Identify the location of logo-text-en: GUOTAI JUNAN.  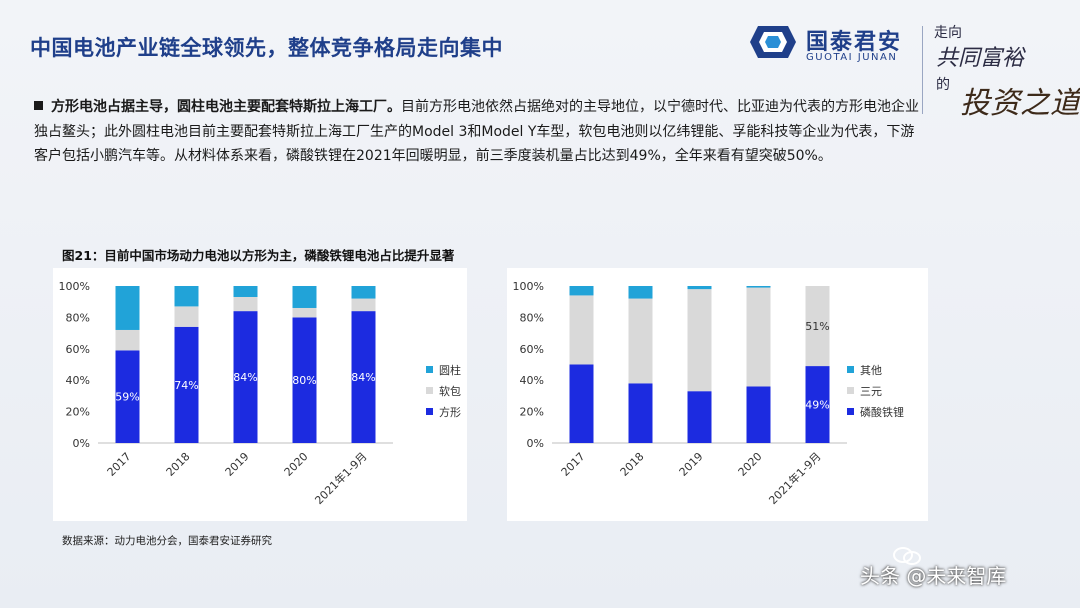
(852, 57).